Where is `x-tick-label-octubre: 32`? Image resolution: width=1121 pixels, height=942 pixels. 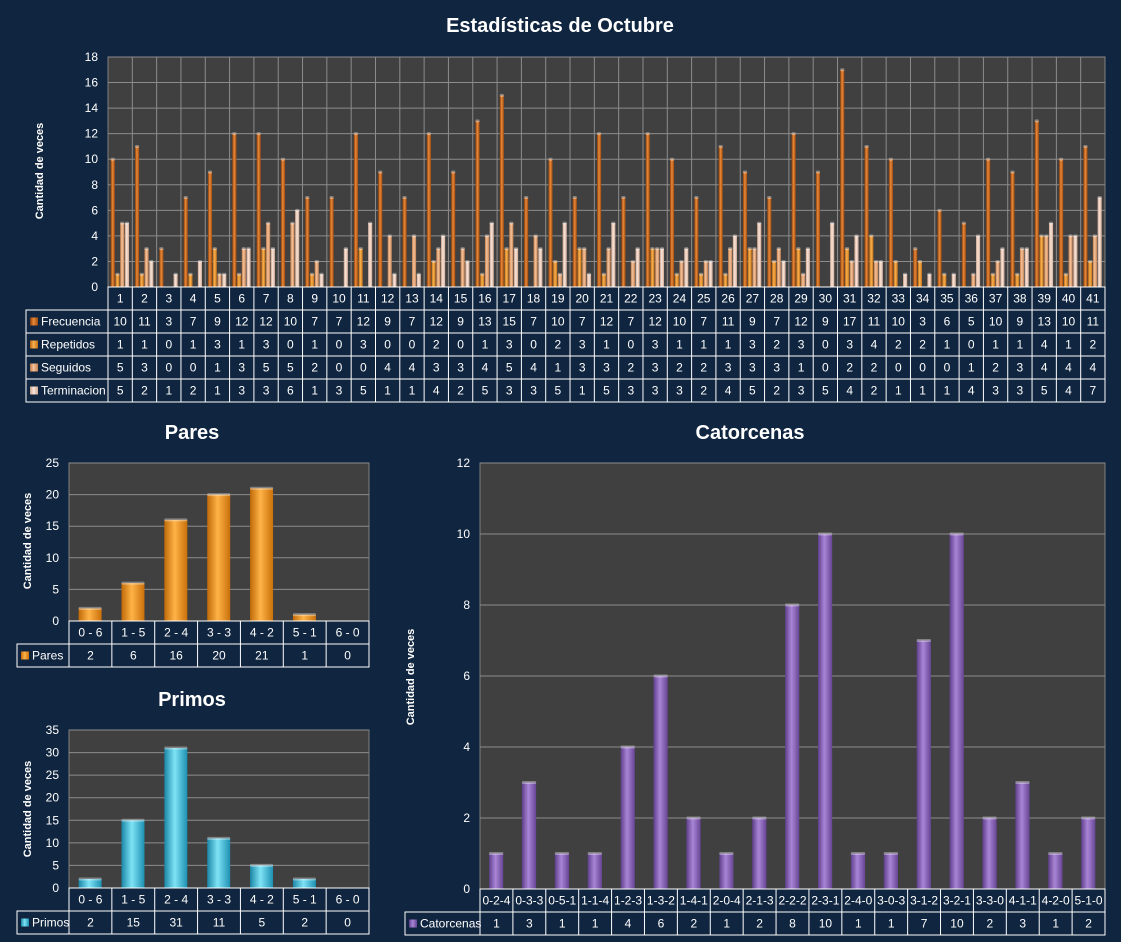
x-tick-label-octubre: 32 is located at coordinates (874, 299).